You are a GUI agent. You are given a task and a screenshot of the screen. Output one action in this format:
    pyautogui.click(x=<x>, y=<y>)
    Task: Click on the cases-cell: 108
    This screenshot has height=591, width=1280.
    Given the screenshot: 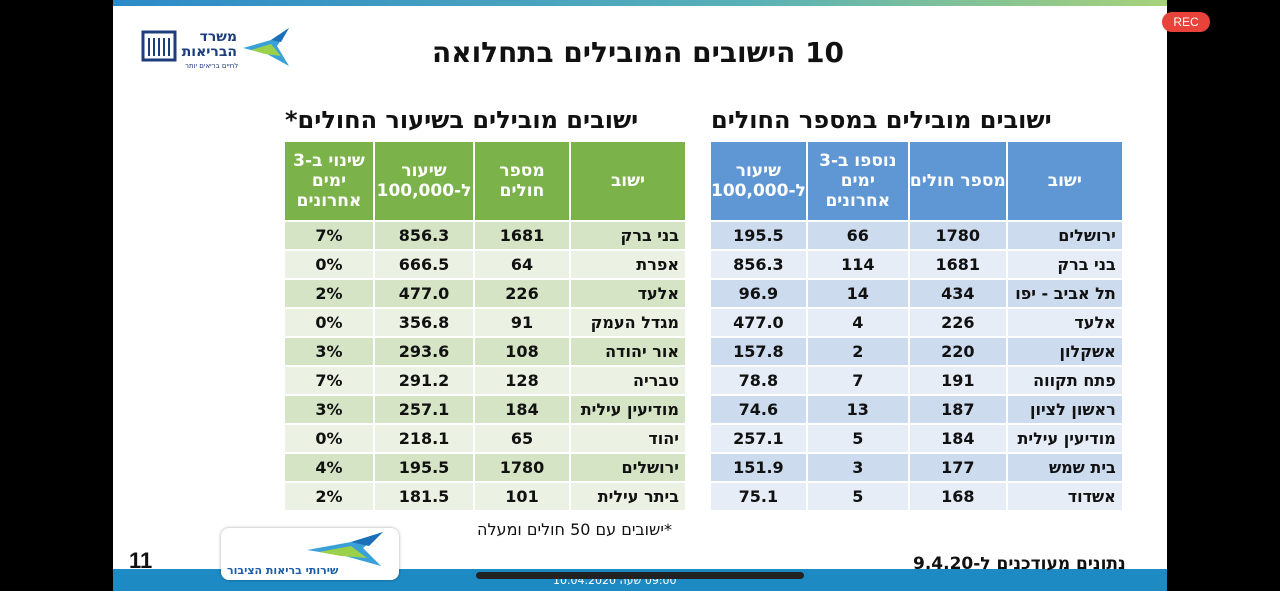 What is the action you would take?
    pyautogui.click(x=522, y=351)
    